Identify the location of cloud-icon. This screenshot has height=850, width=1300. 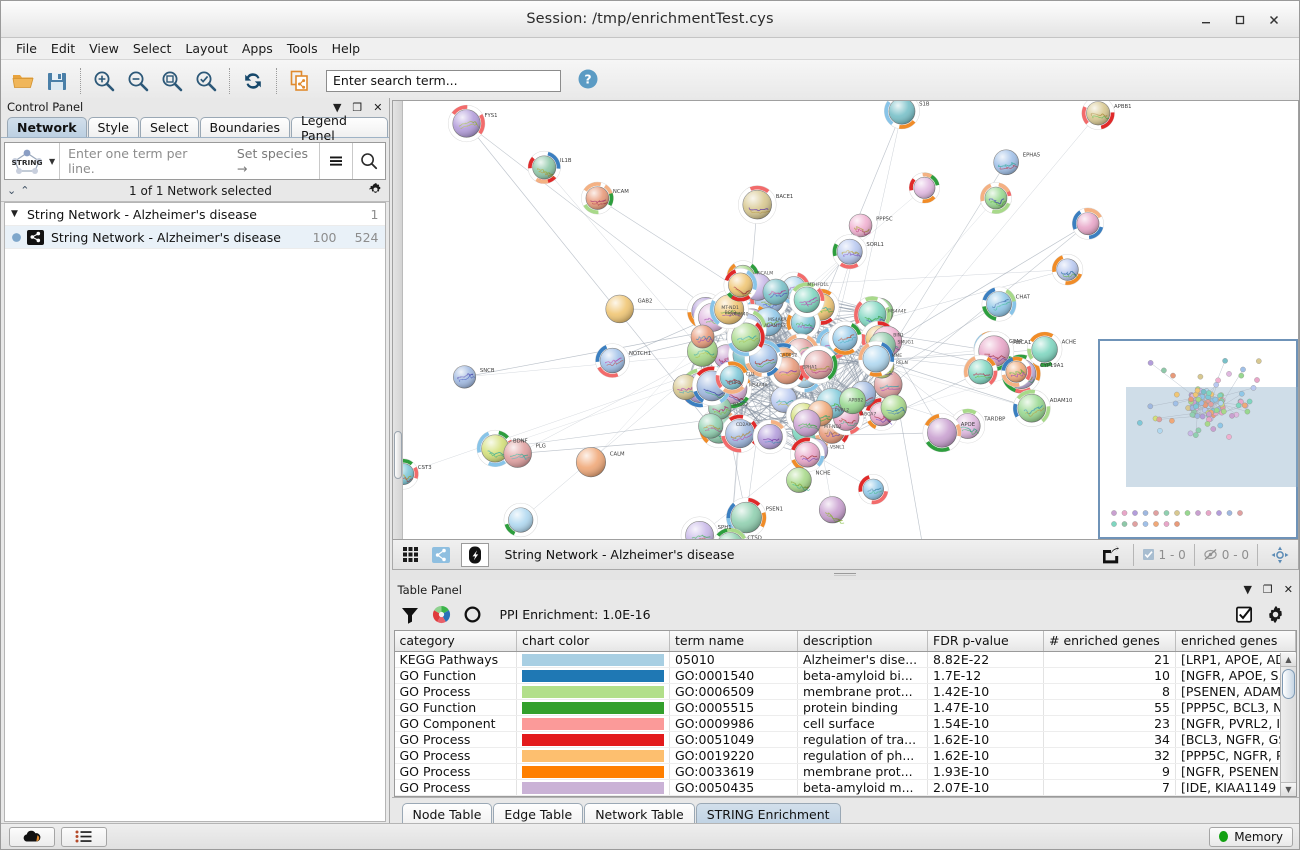
(32, 836).